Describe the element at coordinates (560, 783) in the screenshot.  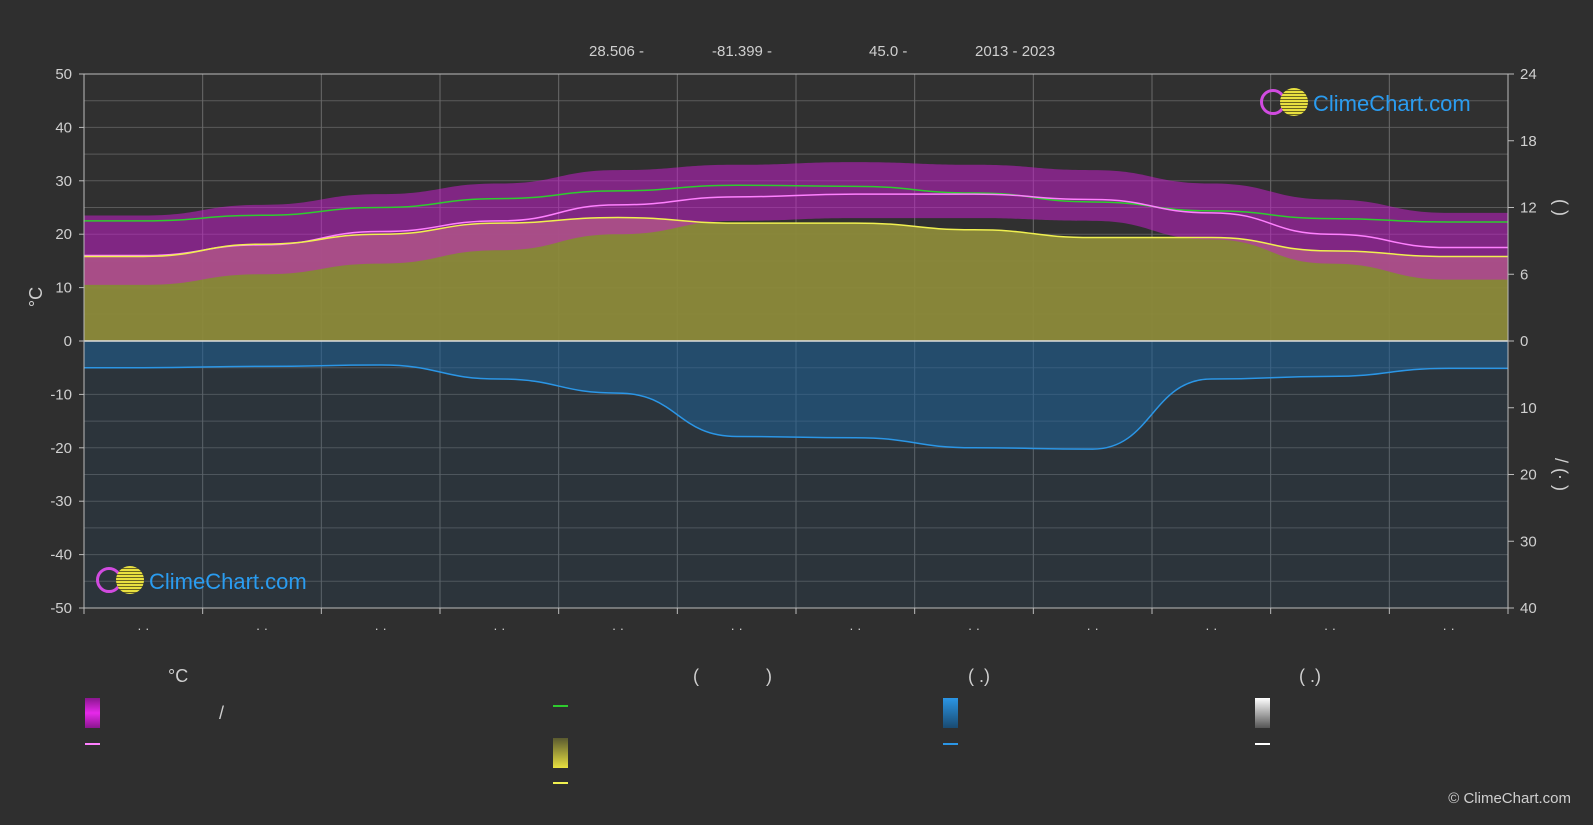
I see `legend-sunshine-line` at that location.